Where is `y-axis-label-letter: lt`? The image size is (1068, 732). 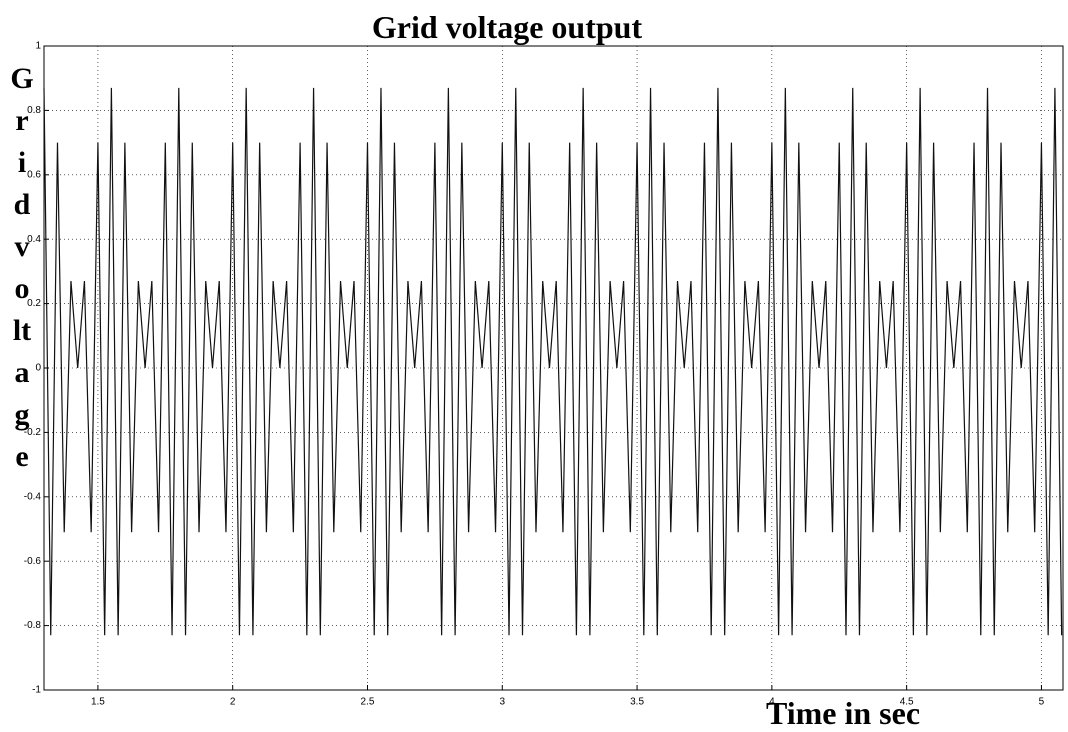 y-axis-label-letter: lt is located at coordinates (22, 330).